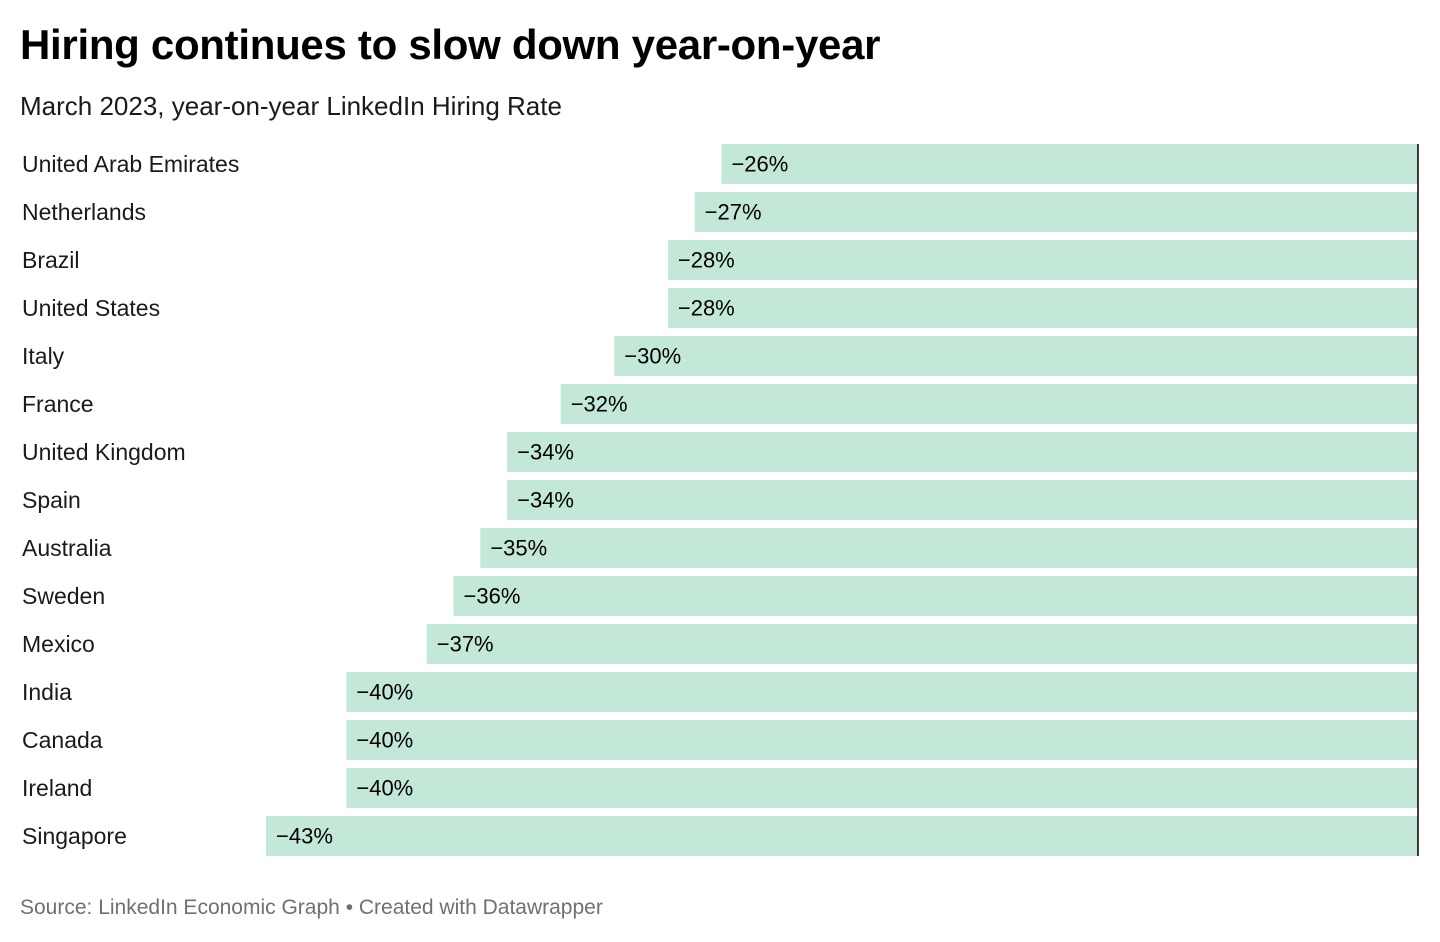 The width and height of the screenshot is (1440, 942). What do you see at coordinates (652, 356) in the screenshot?
I see `value-label: −30%` at bounding box center [652, 356].